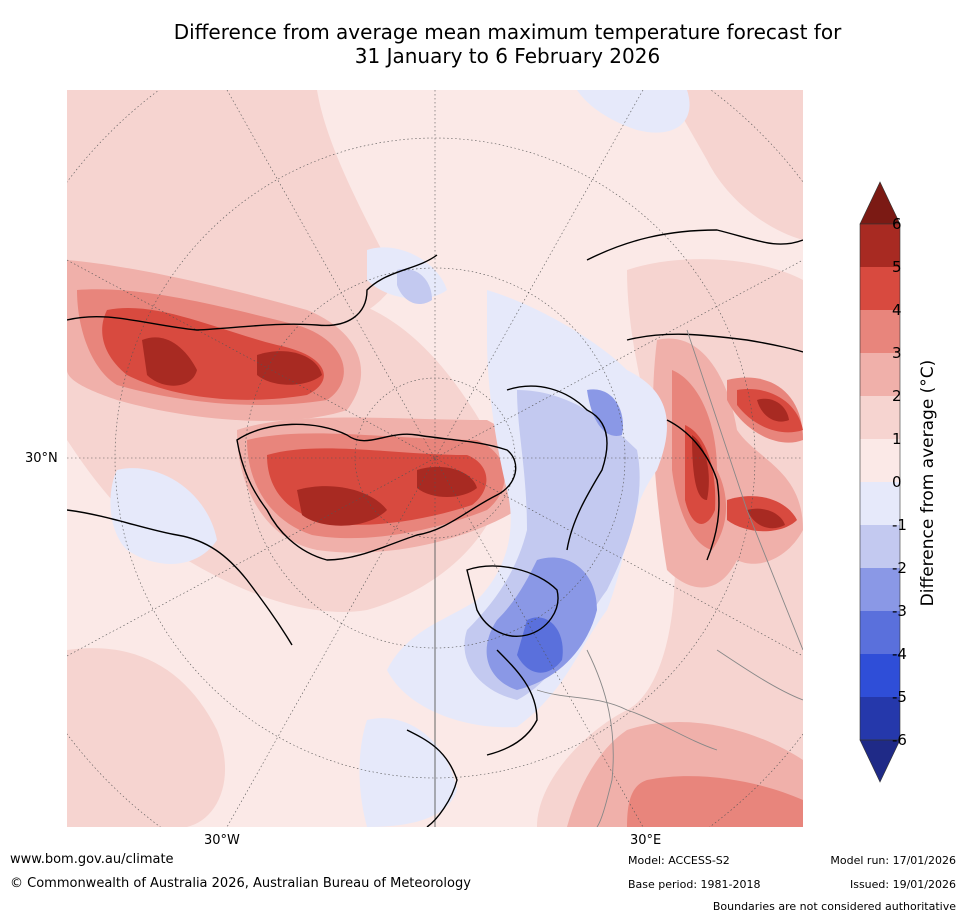  What do you see at coordinates (899, 740) in the screenshot?
I see `colorbar-tick-label: -6` at bounding box center [899, 740].